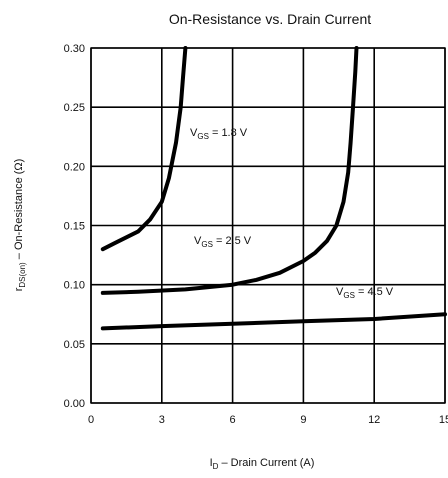 Image resolution: width=448 pixels, height=478 pixels. I want to click on y-tick-label: 0.15, so click(74, 227).